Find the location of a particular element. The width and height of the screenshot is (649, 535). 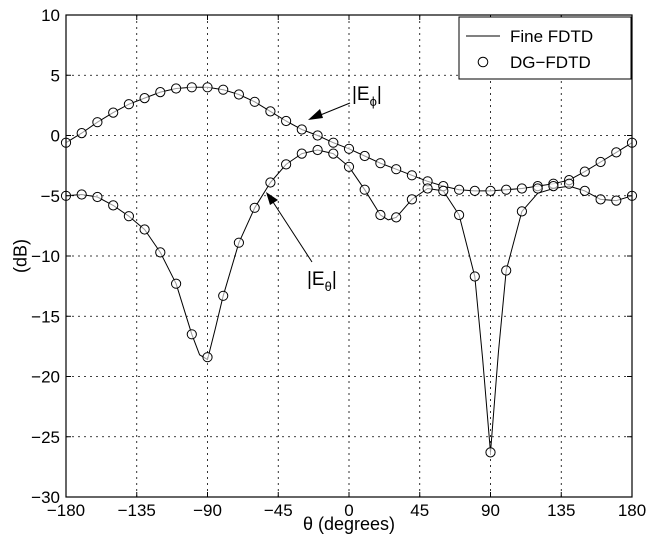

y-axis-label: (dB) is located at coordinates (20, 256).